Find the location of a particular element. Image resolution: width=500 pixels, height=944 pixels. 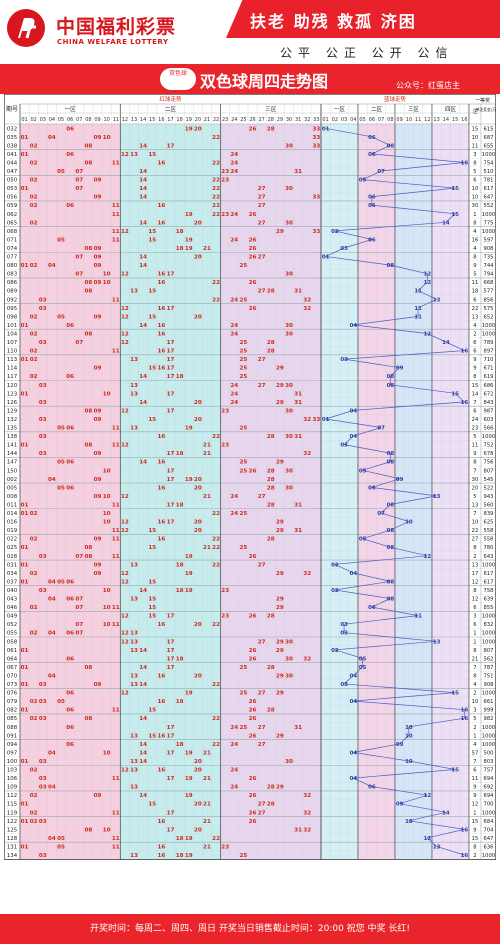

red-ball: 30 is located at coordinates (289, 471).